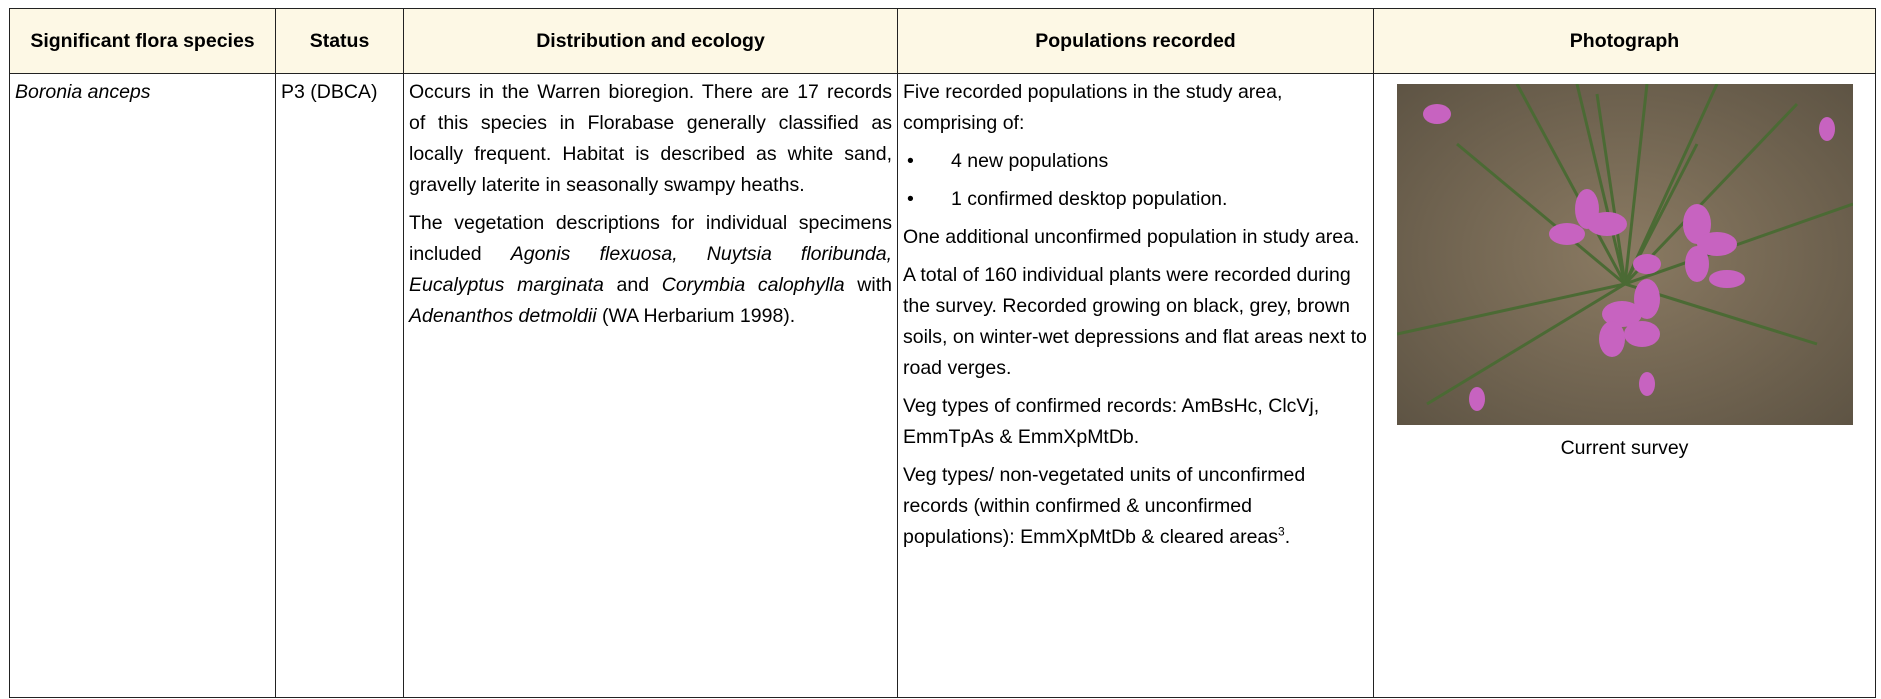 This screenshot has height=699, width=1881. Describe the element at coordinates (1030, 161) in the screenshot. I see `text-run: 4 new populations` at that location.